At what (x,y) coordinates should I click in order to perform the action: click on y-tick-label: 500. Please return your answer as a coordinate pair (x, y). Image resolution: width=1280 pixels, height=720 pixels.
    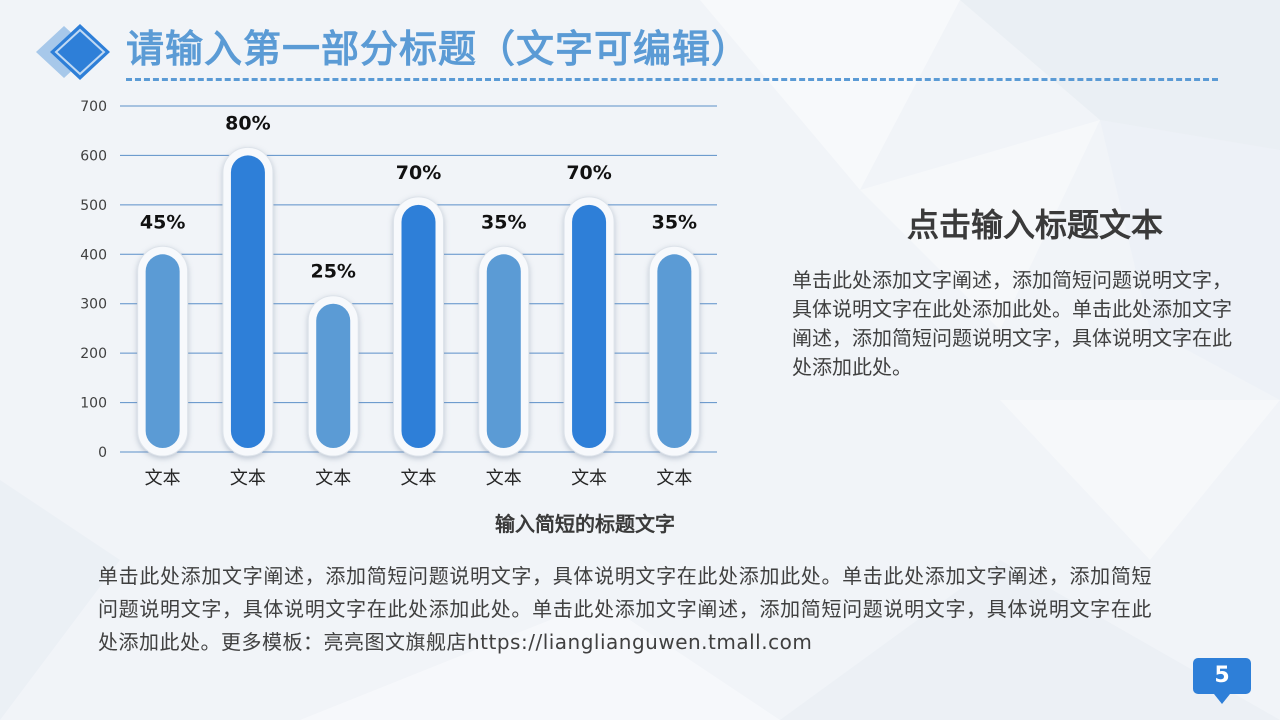
    Looking at the image, I should click on (93, 206).